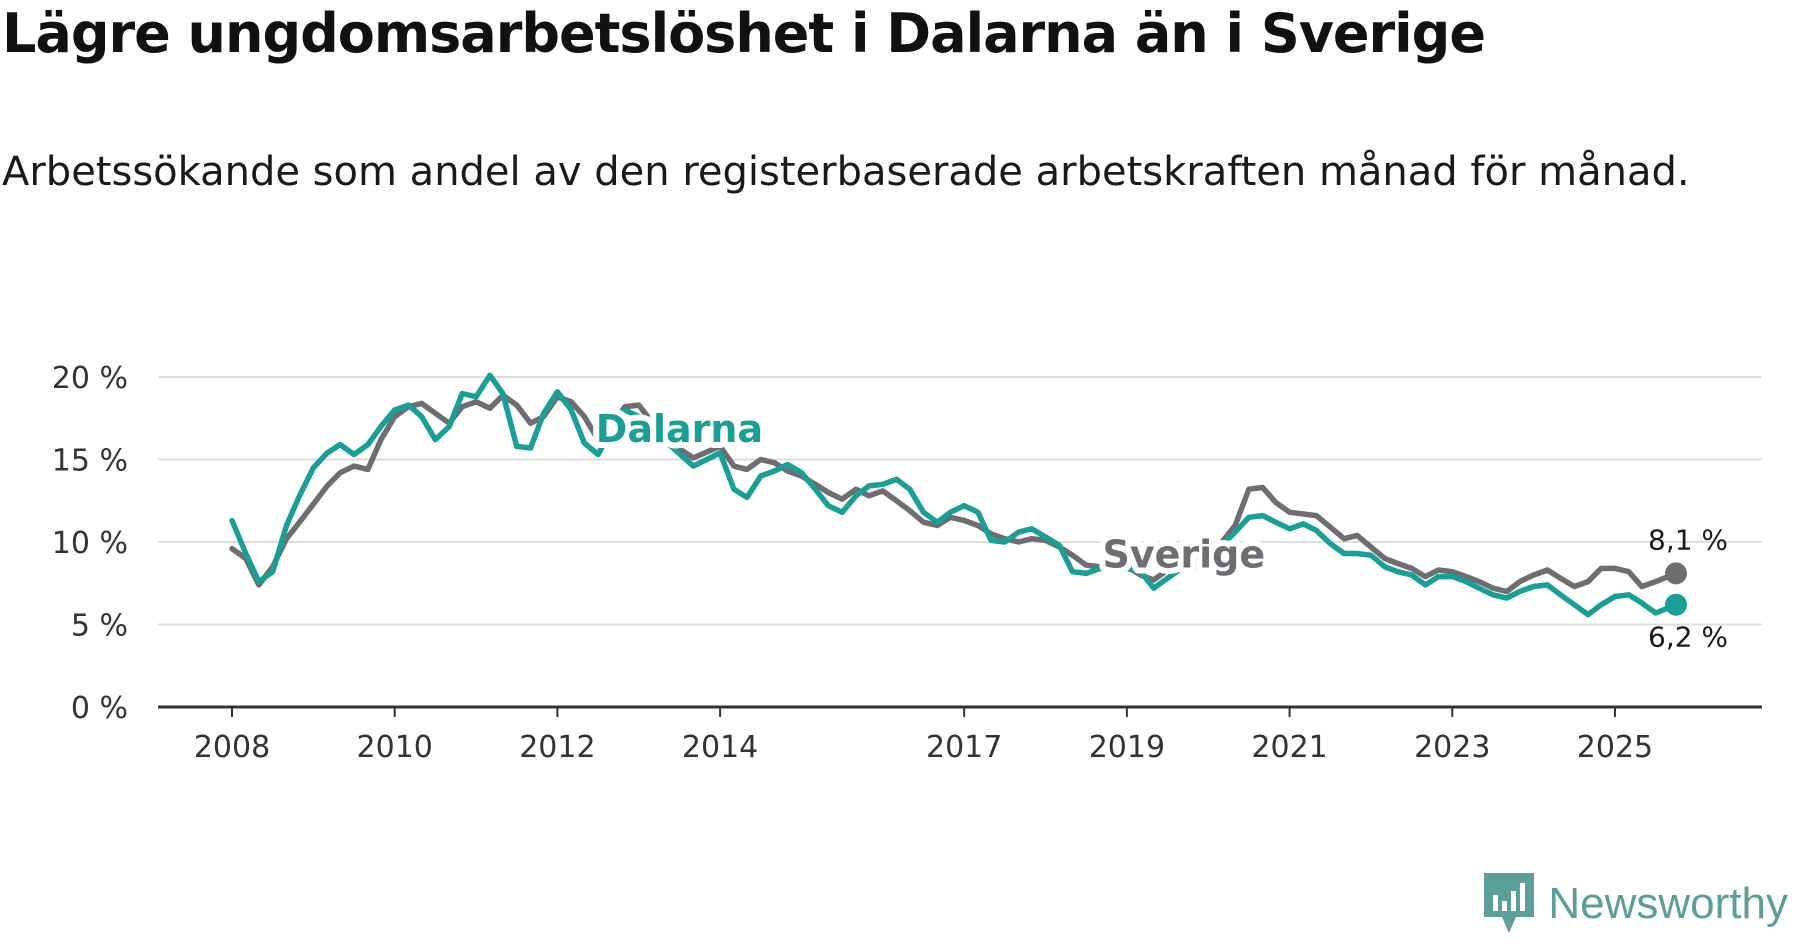 The width and height of the screenshot is (1800, 948). I want to click on x-tick-label: 2008, so click(232, 747).